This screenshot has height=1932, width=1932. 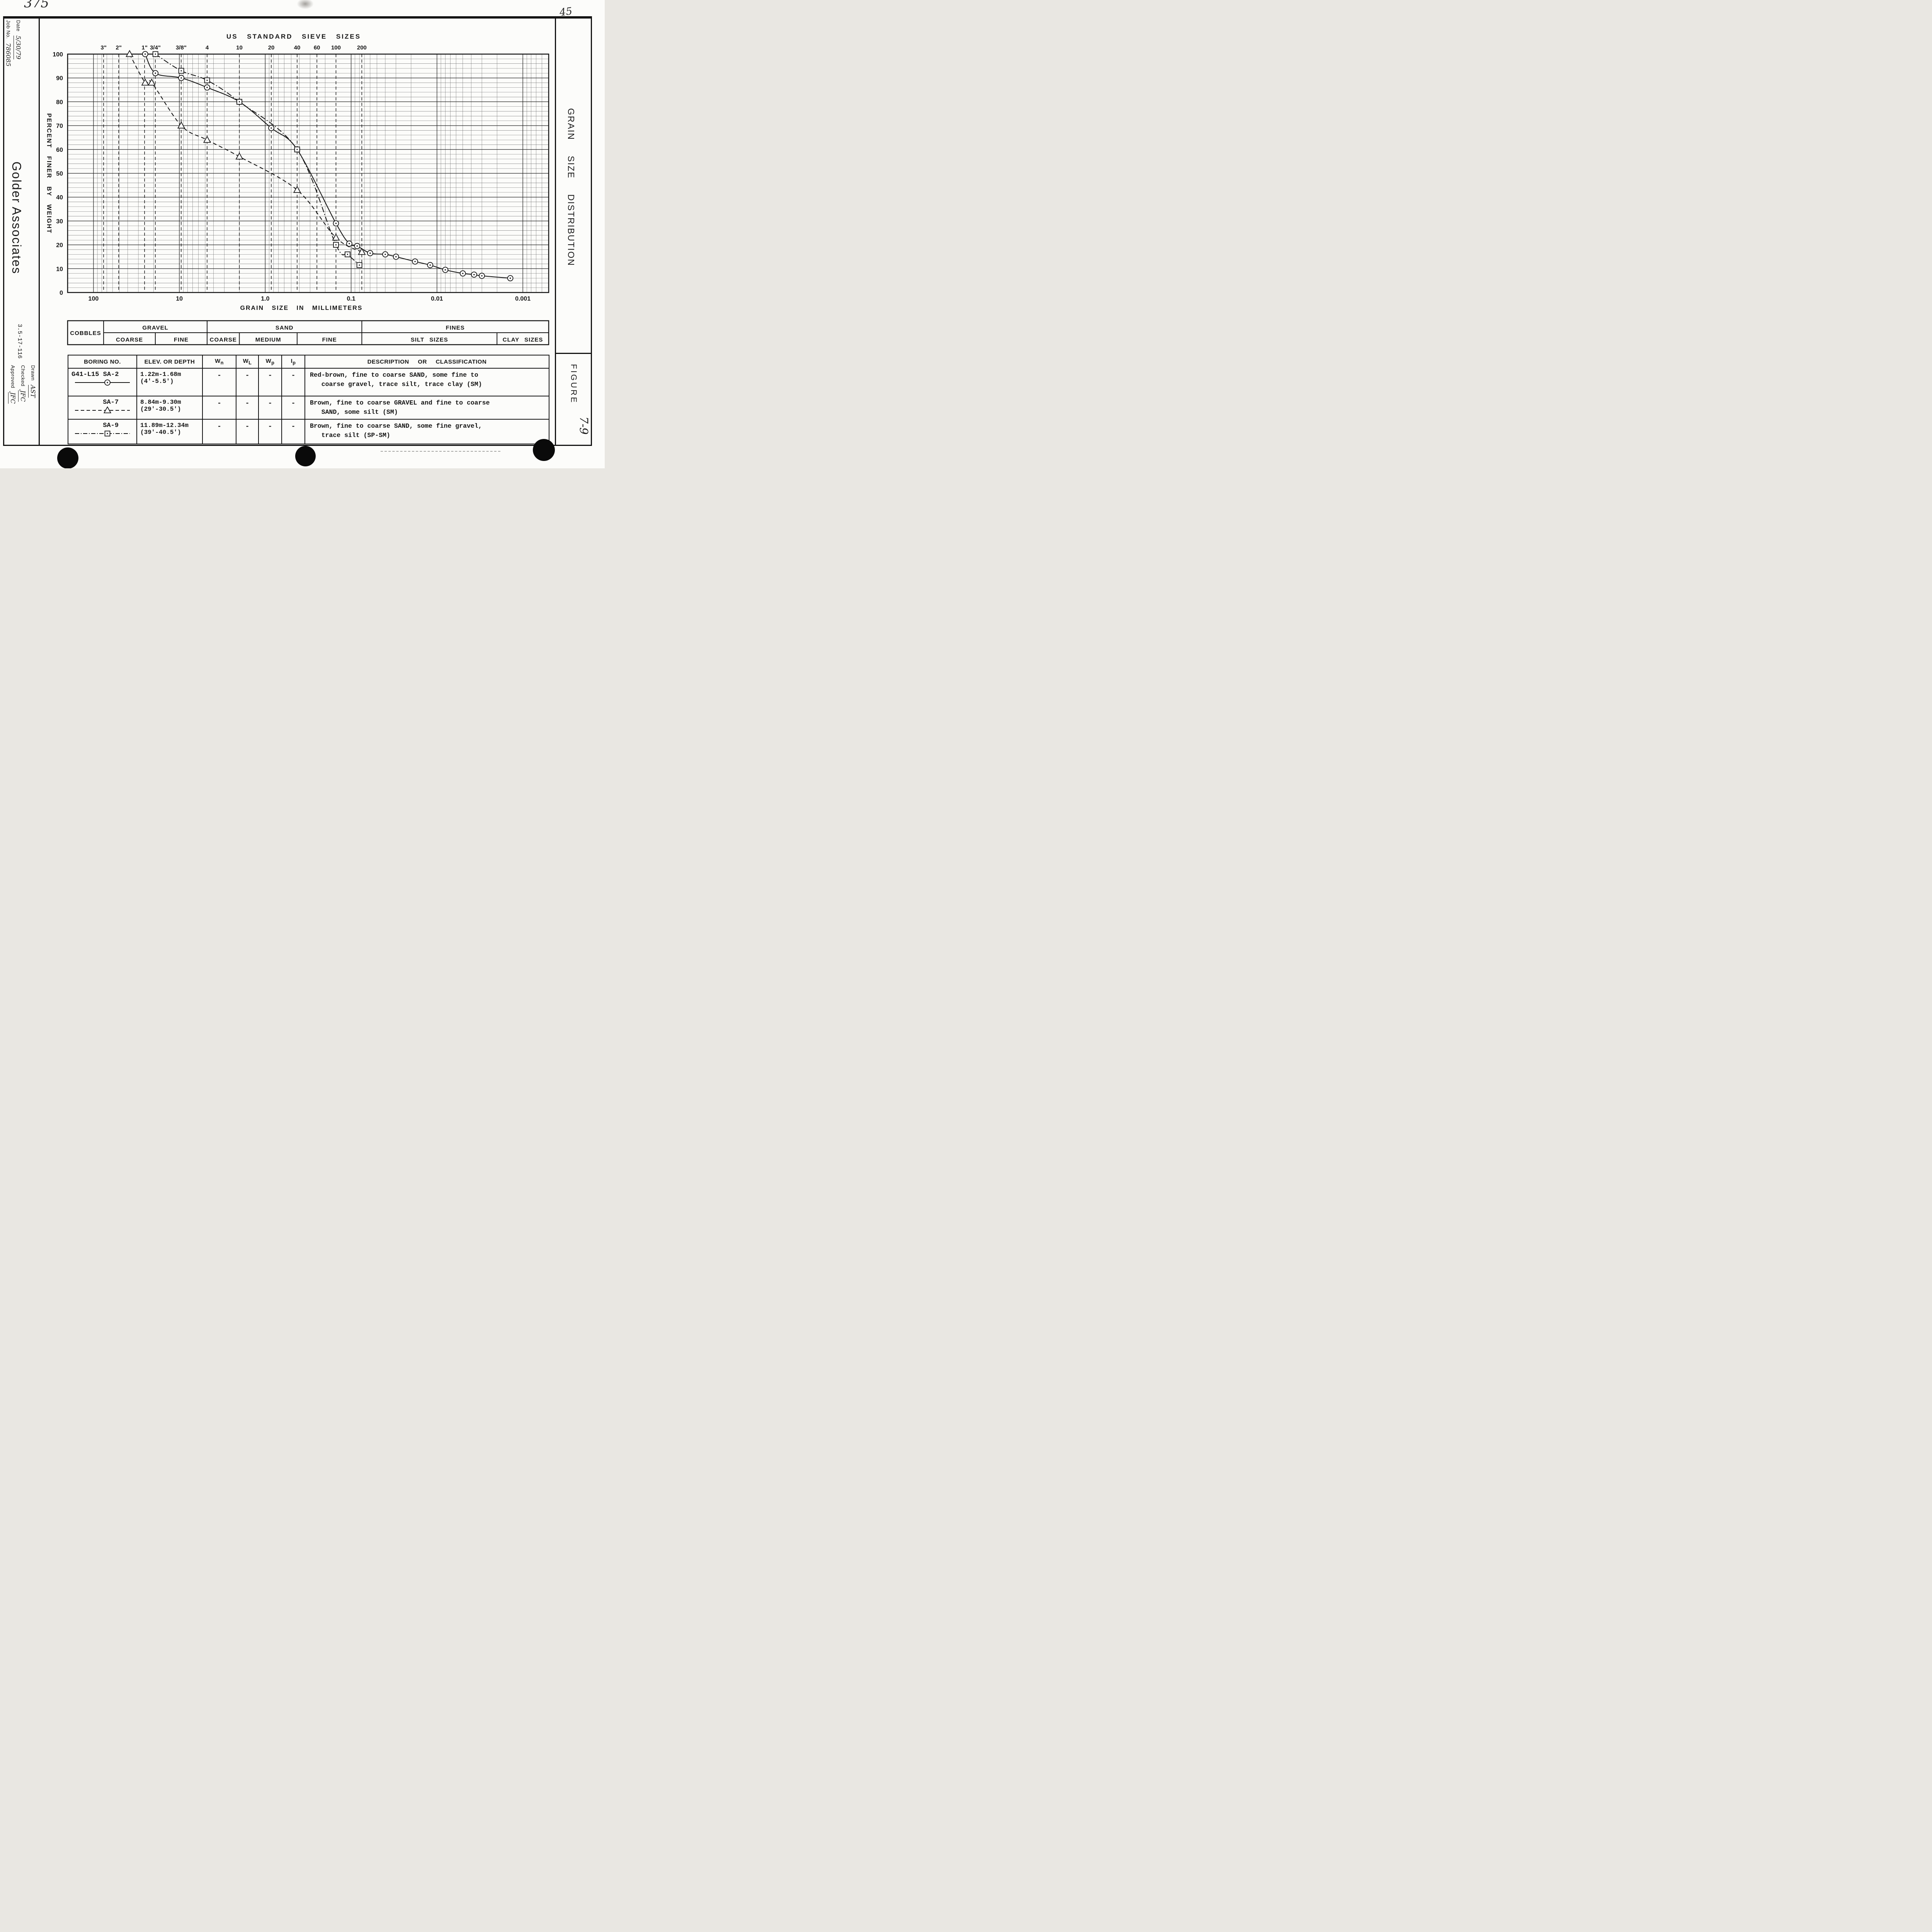 I want to click on x-tick-label: 0.01, so click(x=437, y=299).